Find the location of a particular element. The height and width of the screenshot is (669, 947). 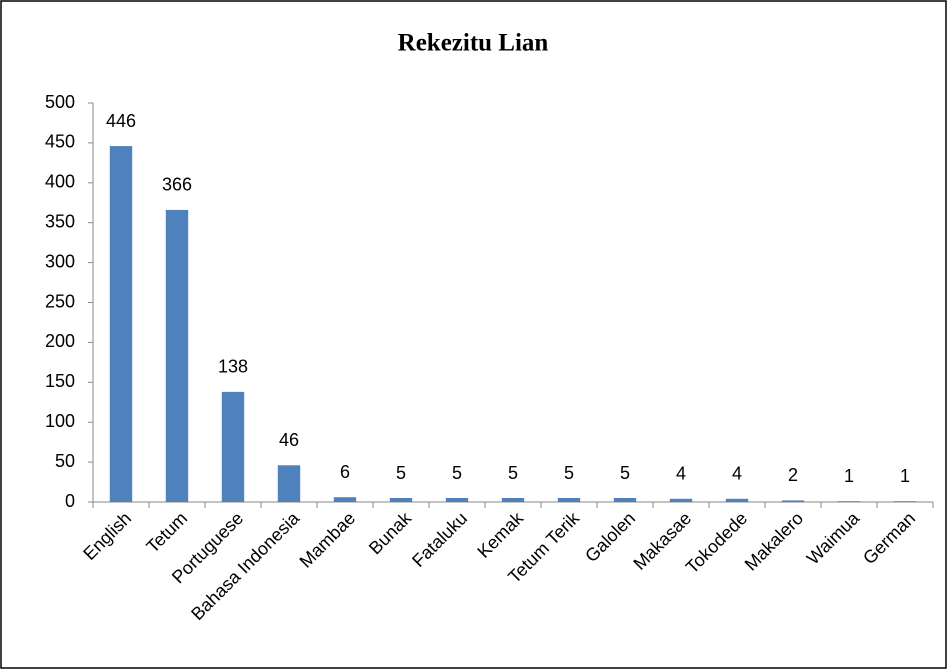

y-tick-label: 400 is located at coordinates (60, 182).